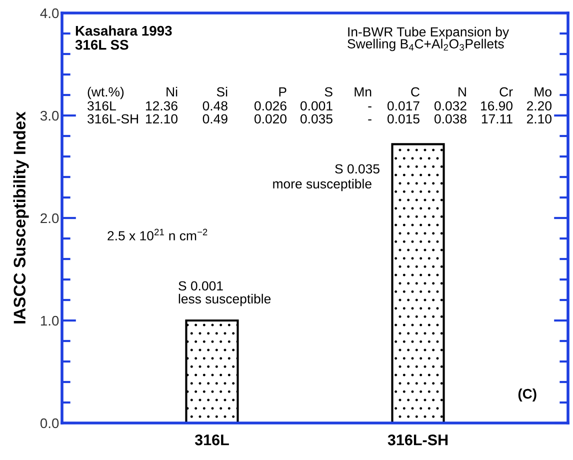 The height and width of the screenshot is (460, 573). What do you see at coordinates (21, 218) in the screenshot?
I see `y-axis-title: IASCC Susceptibility Index` at bounding box center [21, 218].